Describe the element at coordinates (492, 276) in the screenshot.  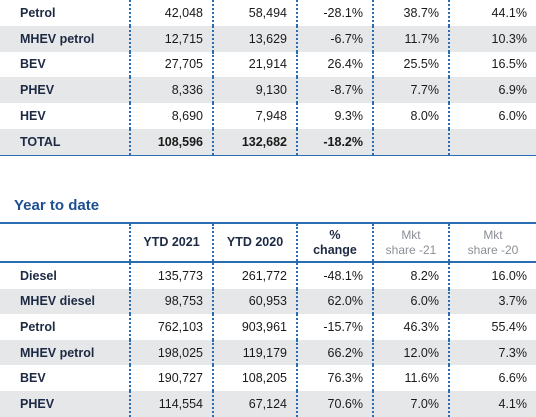
I see `table-cell: 16.0%` at that location.